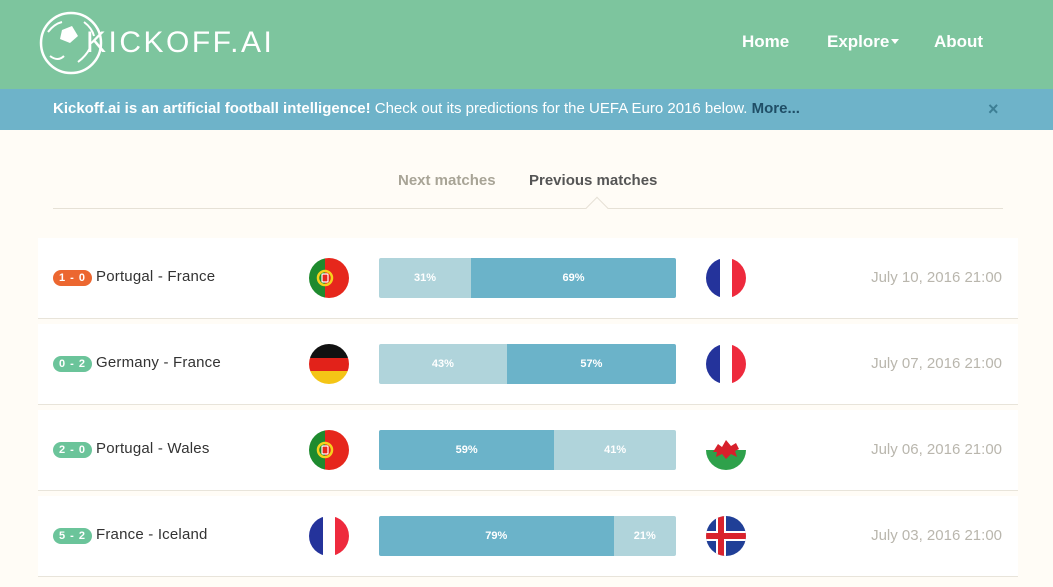 Image resolution: width=1053 pixels, height=587 pixels. I want to click on tab-previous-matches: Previous matches, so click(593, 180).